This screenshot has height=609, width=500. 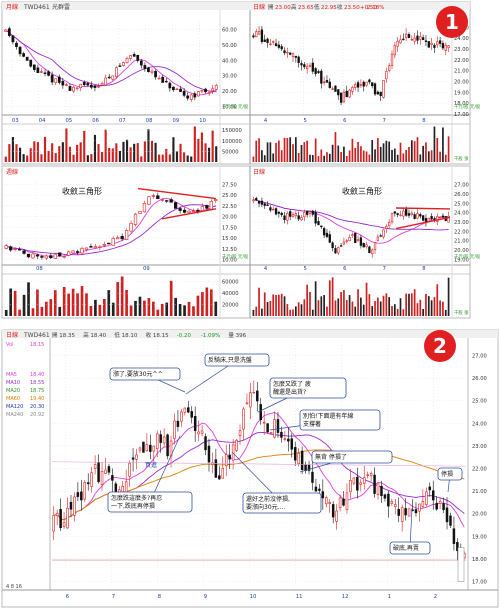 What do you see at coordinates (229, 61) in the screenshot?
I see `p1-left-y-tick: 40.00` at bounding box center [229, 61].